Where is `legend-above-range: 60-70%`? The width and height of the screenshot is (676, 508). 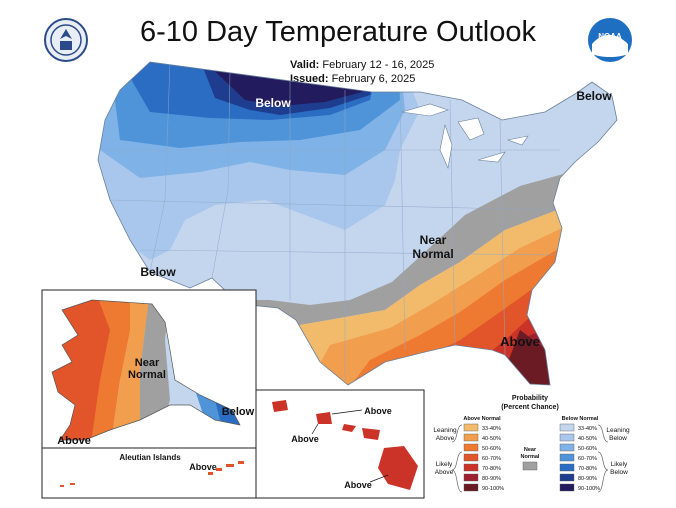
legend-above-range: 60-70% is located at coordinates (491, 459).